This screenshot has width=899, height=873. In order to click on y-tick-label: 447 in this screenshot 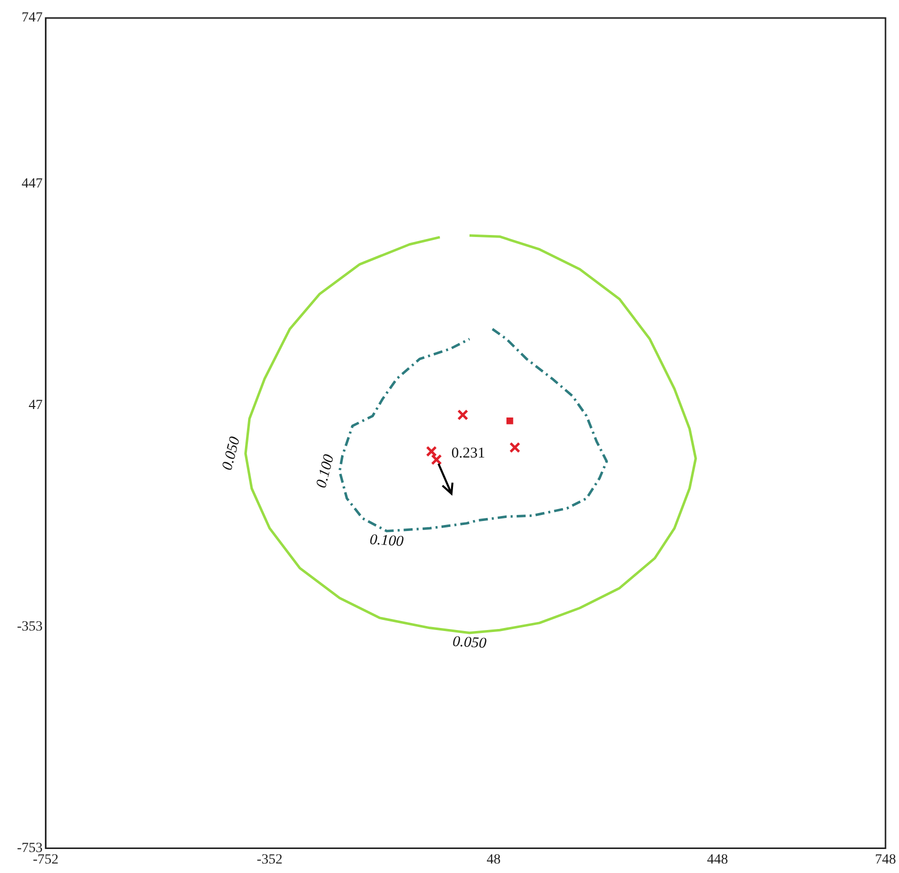, I will do `click(32, 184)`.